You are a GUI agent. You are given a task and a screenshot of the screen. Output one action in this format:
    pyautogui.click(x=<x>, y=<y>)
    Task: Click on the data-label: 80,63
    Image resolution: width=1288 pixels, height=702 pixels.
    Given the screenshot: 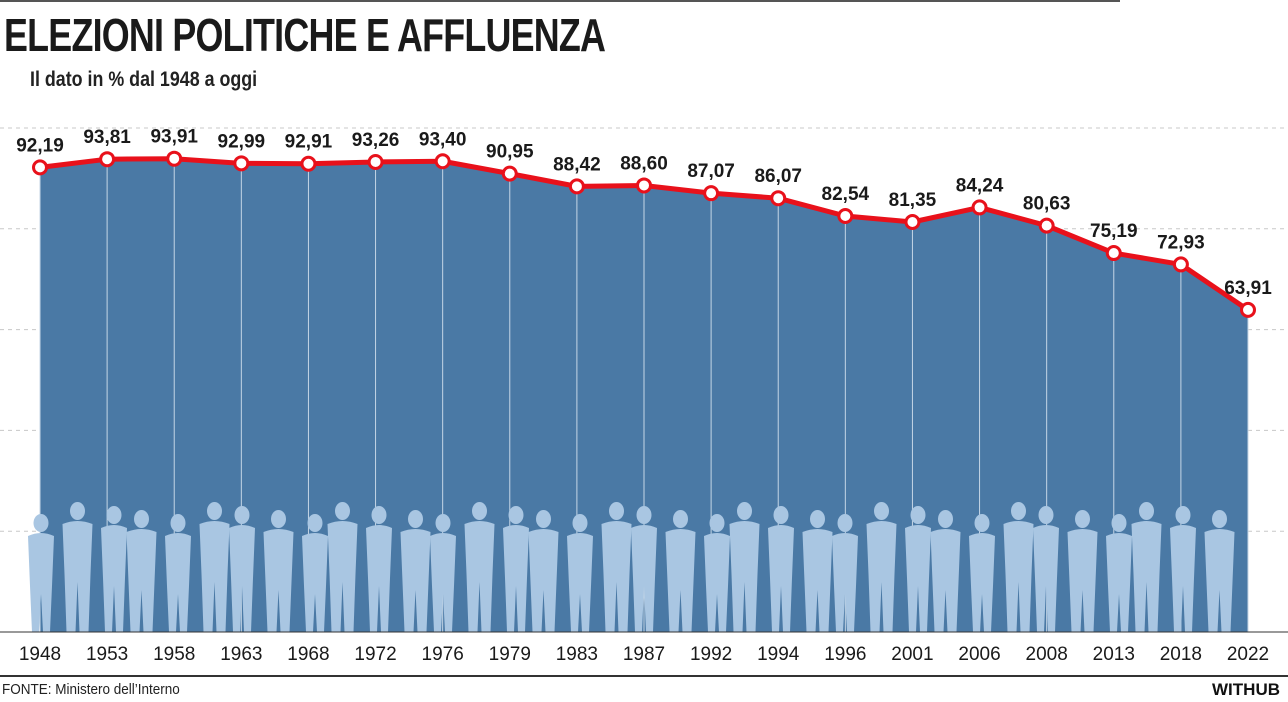 What is the action you would take?
    pyautogui.click(x=1047, y=204)
    